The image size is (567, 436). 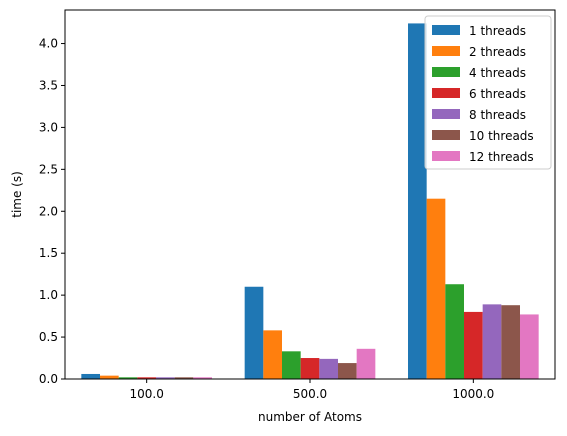 What do you see at coordinates (184, 378) in the screenshot?
I see `bar-10-threads-100.0` at bounding box center [184, 378].